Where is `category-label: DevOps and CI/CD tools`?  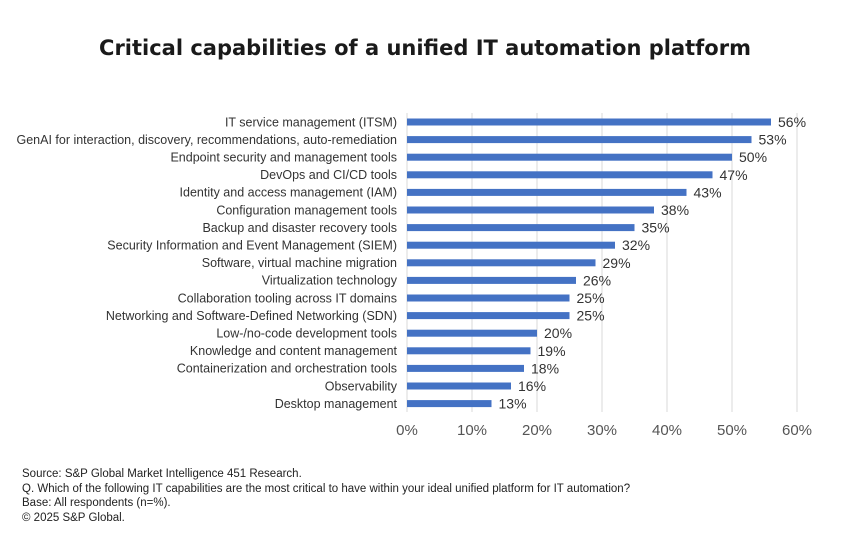 category-label: DevOps and CI/CD tools is located at coordinates (328, 175).